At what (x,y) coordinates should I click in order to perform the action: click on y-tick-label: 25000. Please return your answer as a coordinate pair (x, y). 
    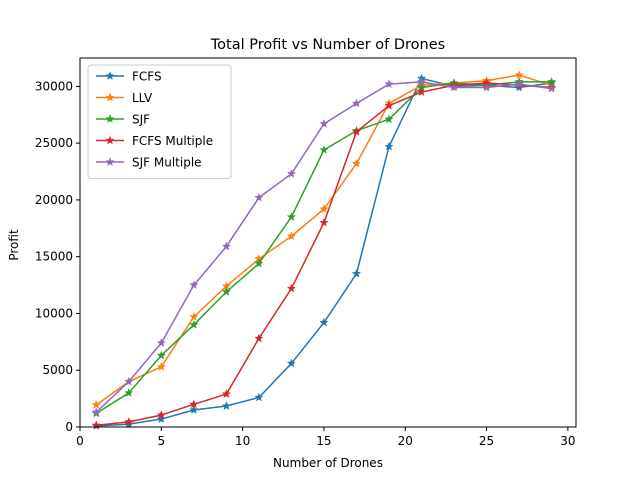
    Looking at the image, I should click on (54, 143).